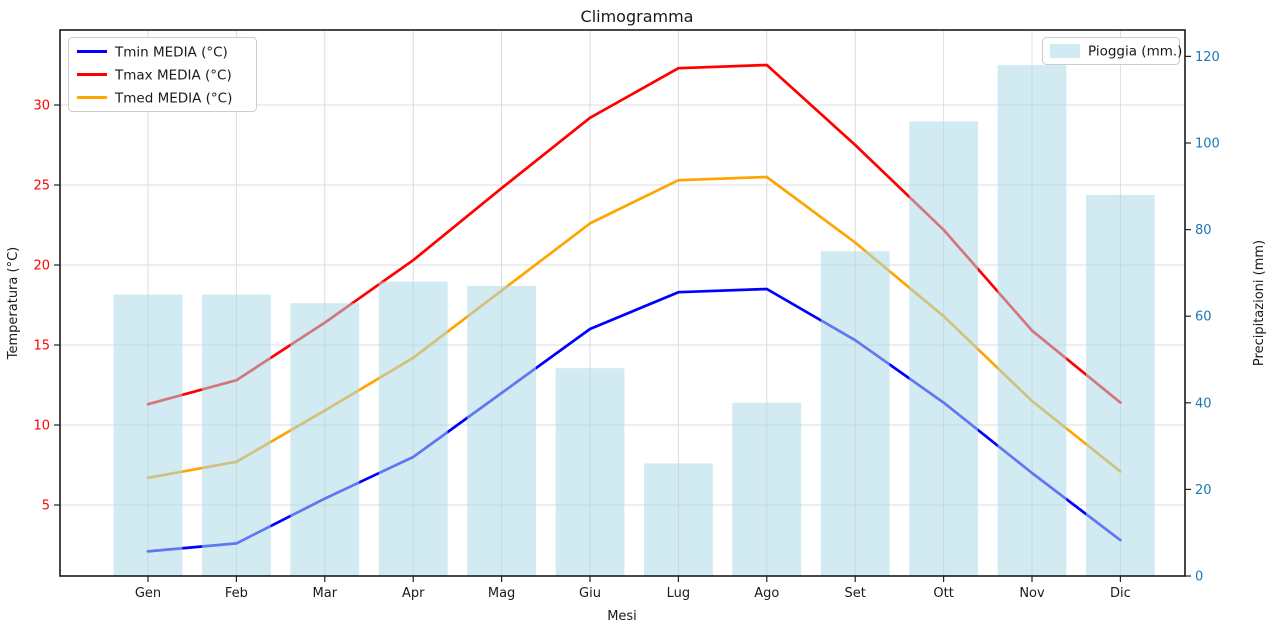 This screenshot has height=632, width=1280. What do you see at coordinates (590, 472) in the screenshot?
I see `rain-bar-Giu` at bounding box center [590, 472].